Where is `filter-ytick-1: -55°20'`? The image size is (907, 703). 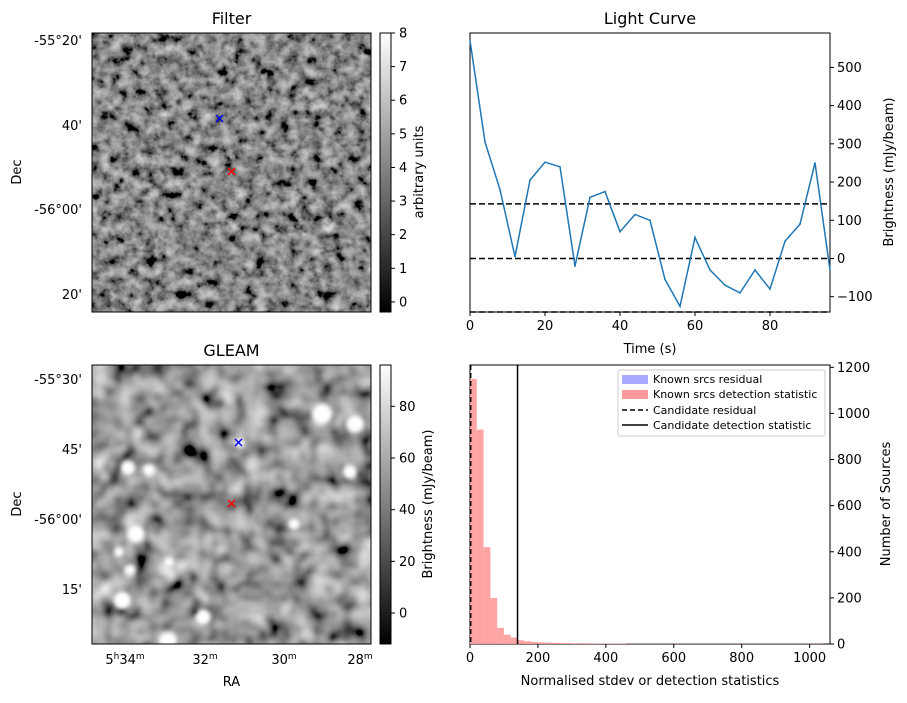
filter-ytick-1: -55°20' is located at coordinates (58, 41).